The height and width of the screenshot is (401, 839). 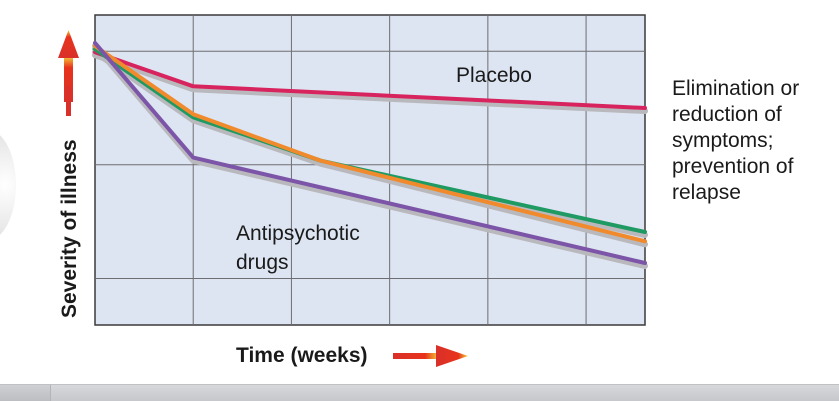 What do you see at coordinates (733, 166) in the screenshot?
I see `side-note-line: prevention of` at bounding box center [733, 166].